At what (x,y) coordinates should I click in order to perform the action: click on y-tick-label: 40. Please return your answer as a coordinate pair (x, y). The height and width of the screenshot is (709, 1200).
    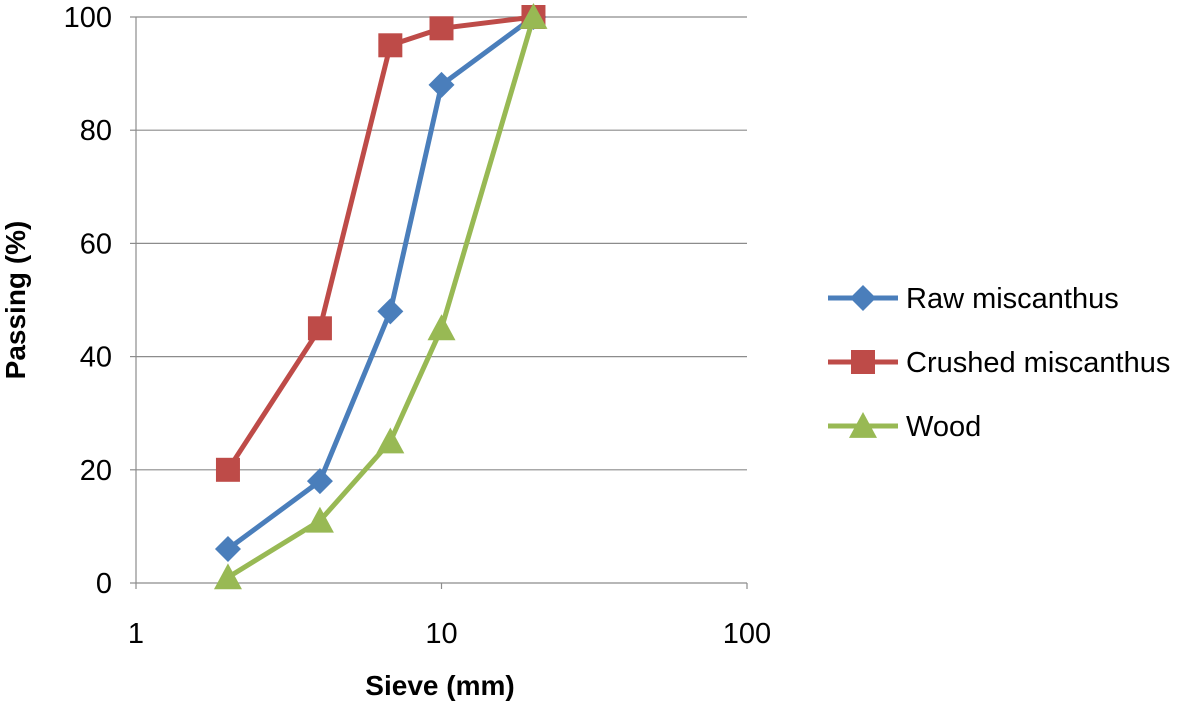
    Looking at the image, I should click on (96, 358).